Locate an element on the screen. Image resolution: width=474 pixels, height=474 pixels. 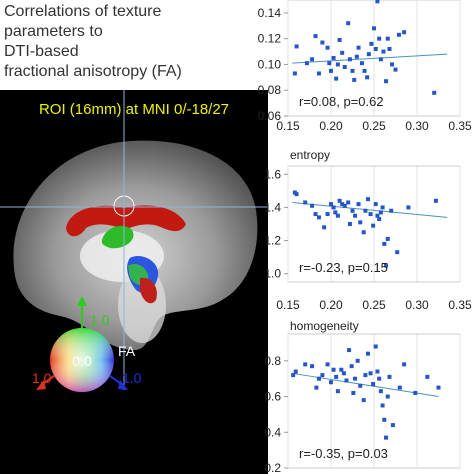
y-tick-label: 0.8 is located at coordinates (272, 361).